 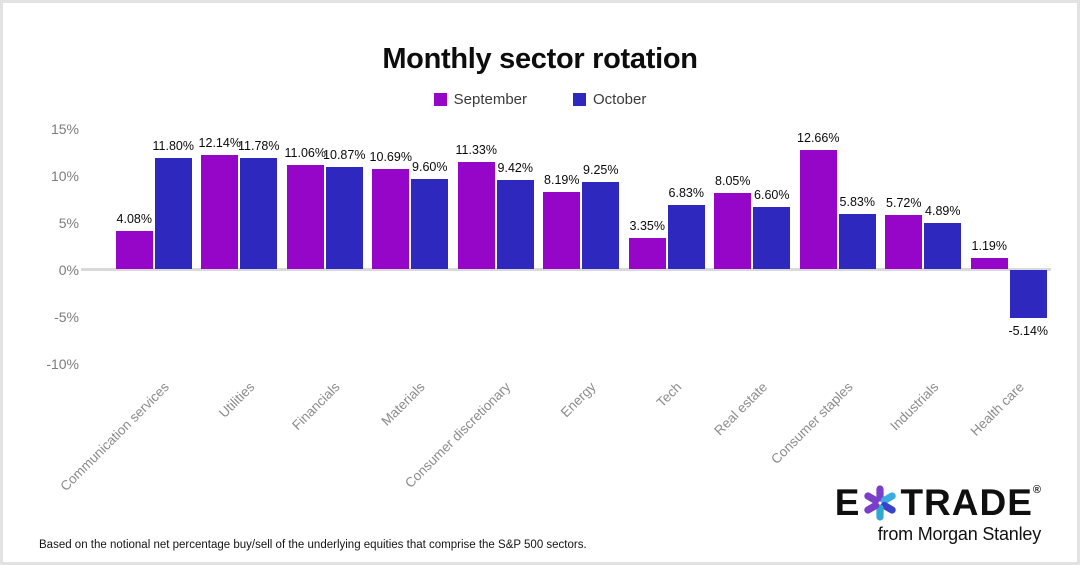 I want to click on bar-value-label-september-communication-services: 4.08%, so click(x=134, y=218).